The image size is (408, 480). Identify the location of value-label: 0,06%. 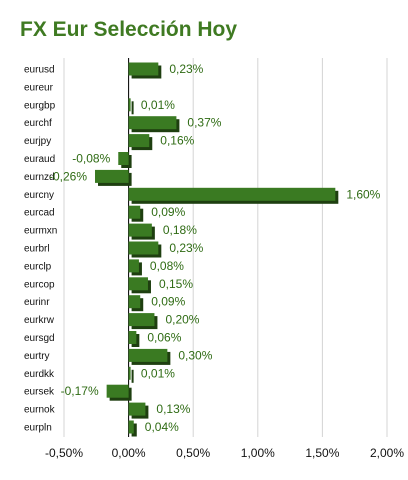
(164, 338).